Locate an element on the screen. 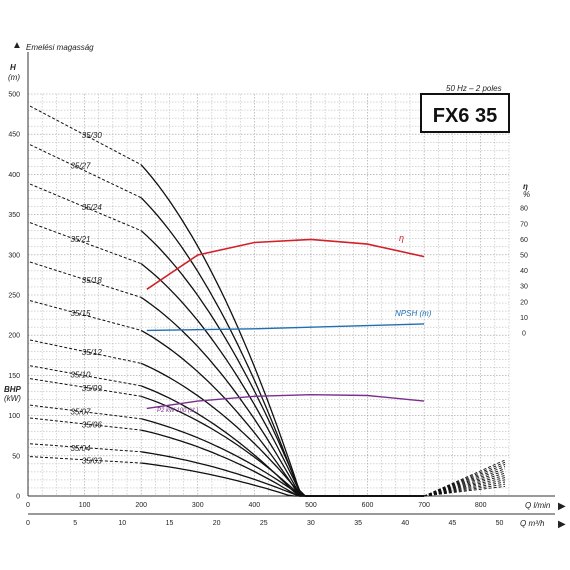 The width and height of the screenshot is (570, 570). stage-label: 35/09 is located at coordinates (92, 388).